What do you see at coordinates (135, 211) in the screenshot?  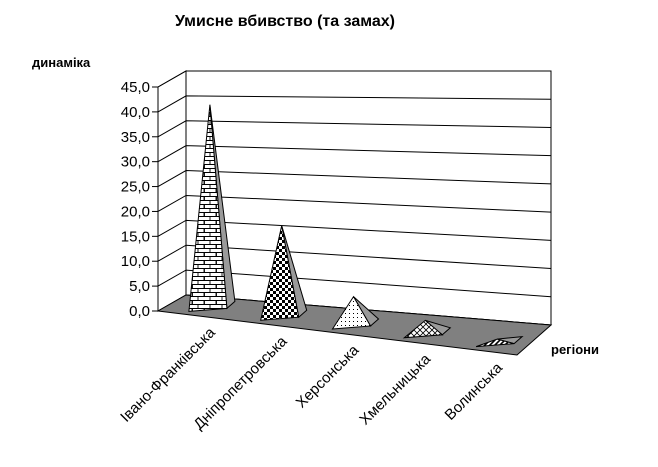 I see `y-tick-label: 20,0` at bounding box center [135, 211].